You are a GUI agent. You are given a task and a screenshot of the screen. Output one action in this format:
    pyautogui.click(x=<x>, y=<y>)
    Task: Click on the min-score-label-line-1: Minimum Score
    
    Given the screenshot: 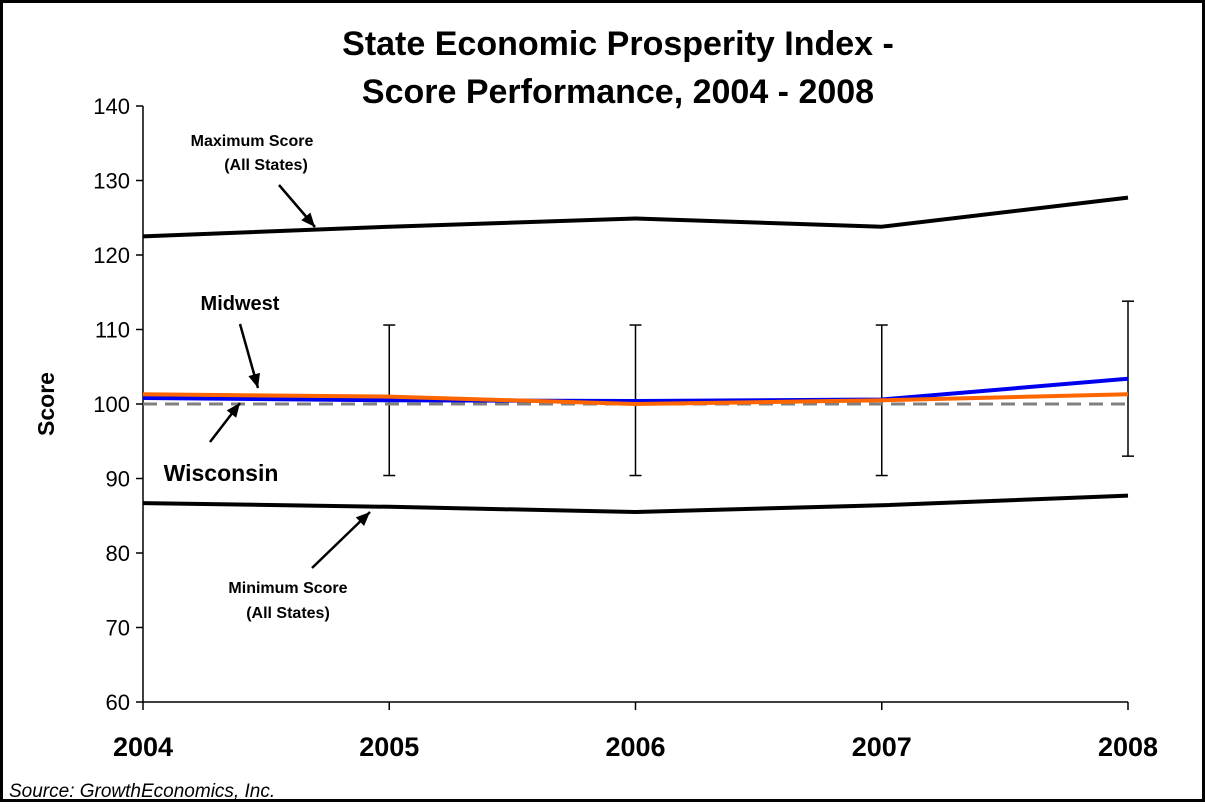 What is the action you would take?
    pyautogui.click(x=287, y=588)
    